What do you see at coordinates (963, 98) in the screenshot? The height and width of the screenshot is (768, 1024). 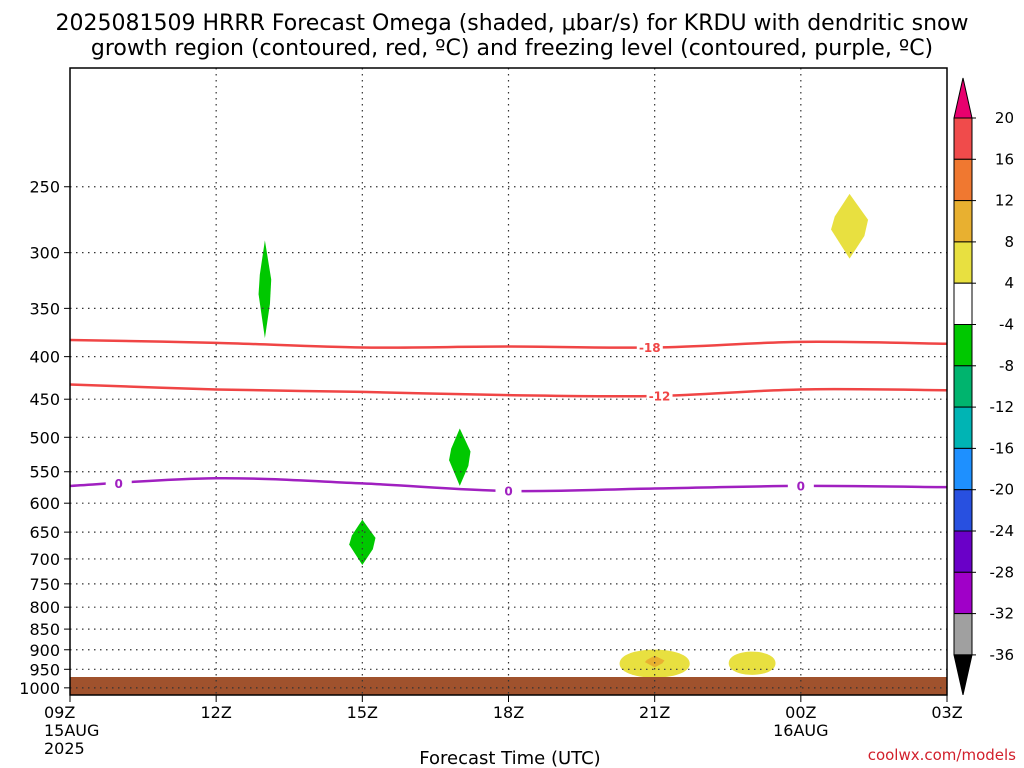 I see `colorbar-arrow-top` at bounding box center [963, 98].